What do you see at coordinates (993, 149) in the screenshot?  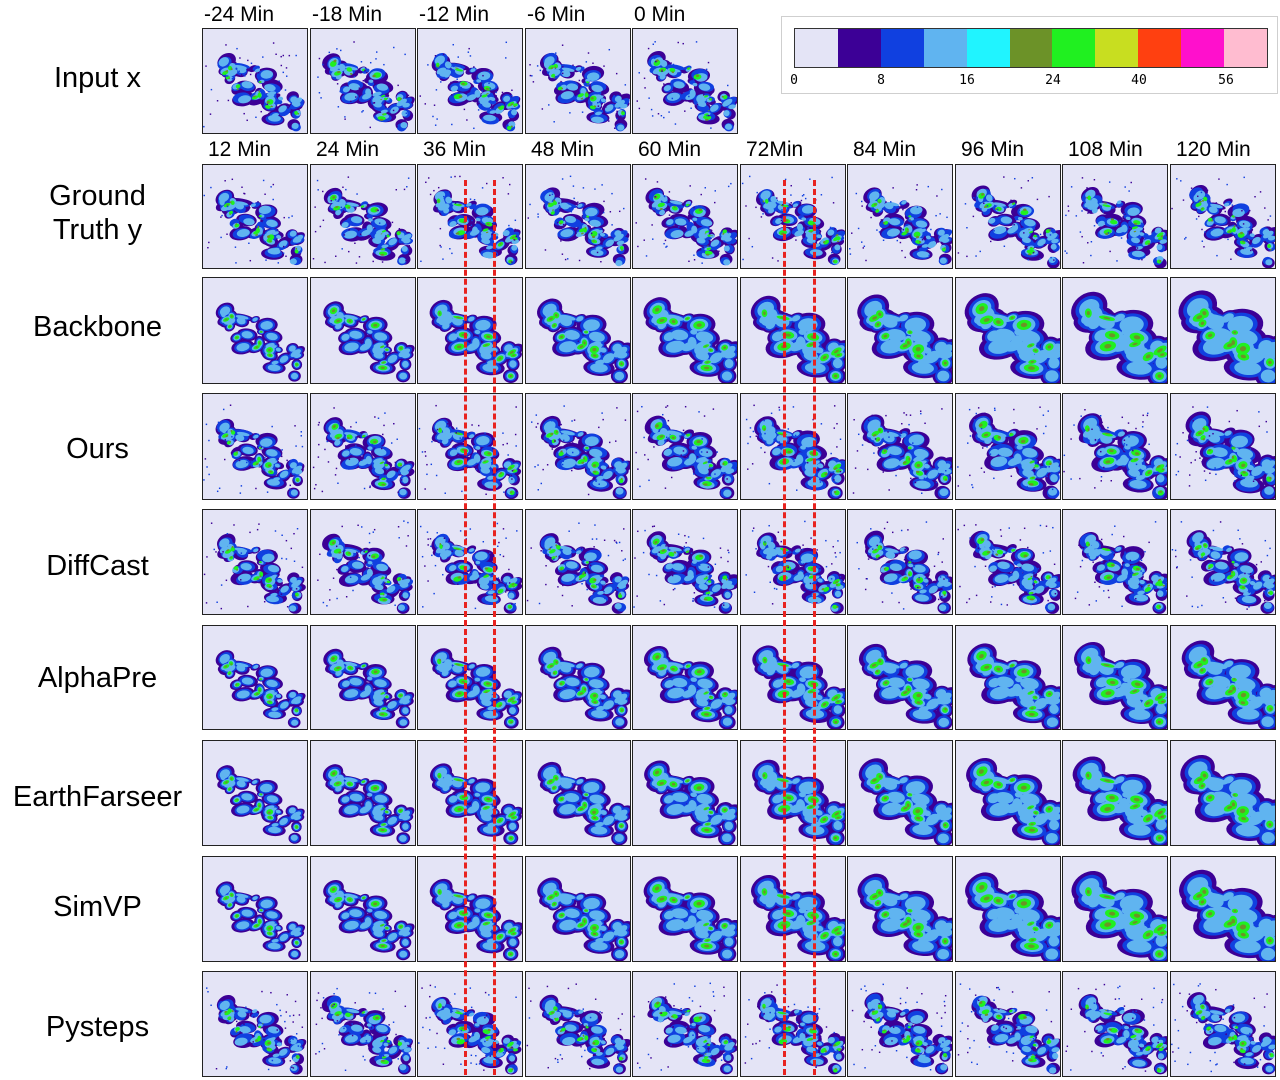 I see `output-time-label: 96 Min` at bounding box center [993, 149].